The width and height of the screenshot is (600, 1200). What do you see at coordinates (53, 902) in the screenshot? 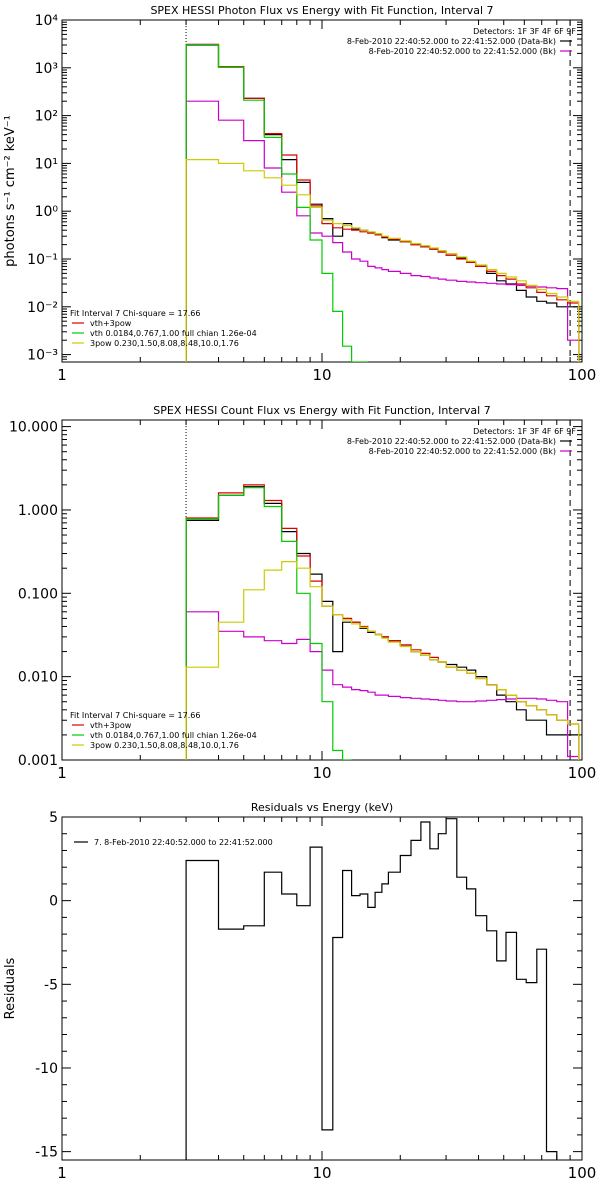
I see `y-tick-label: 0` at bounding box center [53, 902].